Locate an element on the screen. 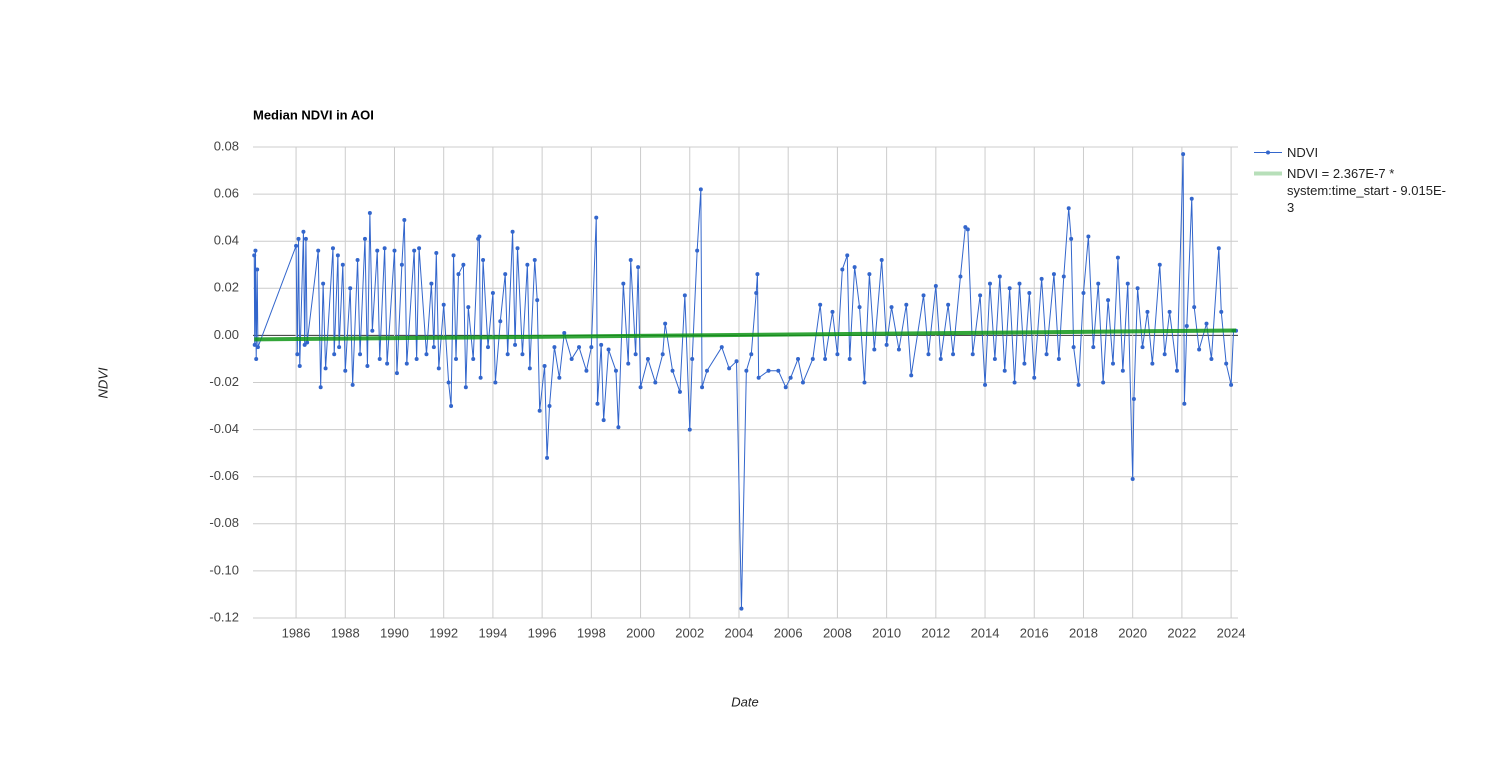 This screenshot has height=765, width=1491. y-tick-label: -0.02 is located at coordinates (224, 381).